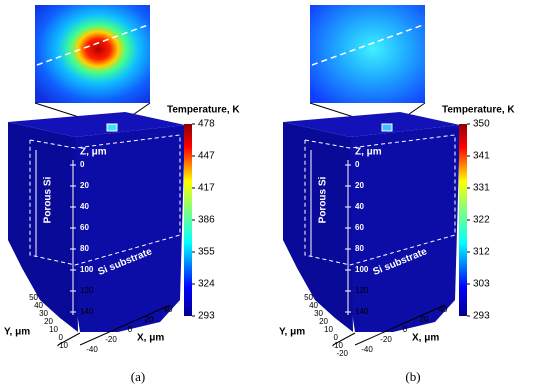 This screenshot has height=391, width=550. Describe the element at coordinates (206, 252) in the screenshot. I see `colorbar-tick-label: 355` at that location.